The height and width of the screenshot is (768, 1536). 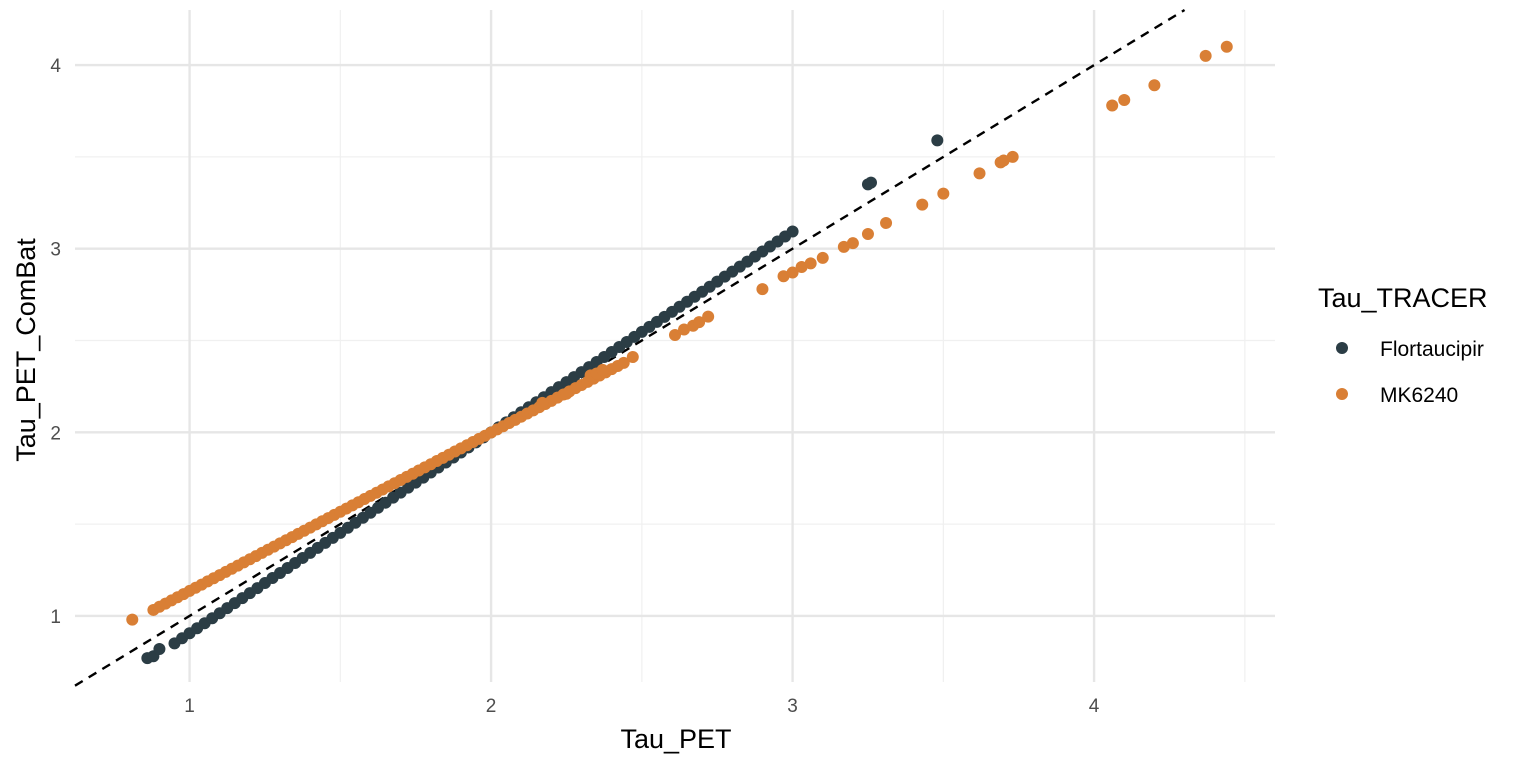 What do you see at coordinates (642, 706) in the screenshot?
I see `x-tick-labels: 1 2 3 4` at bounding box center [642, 706].